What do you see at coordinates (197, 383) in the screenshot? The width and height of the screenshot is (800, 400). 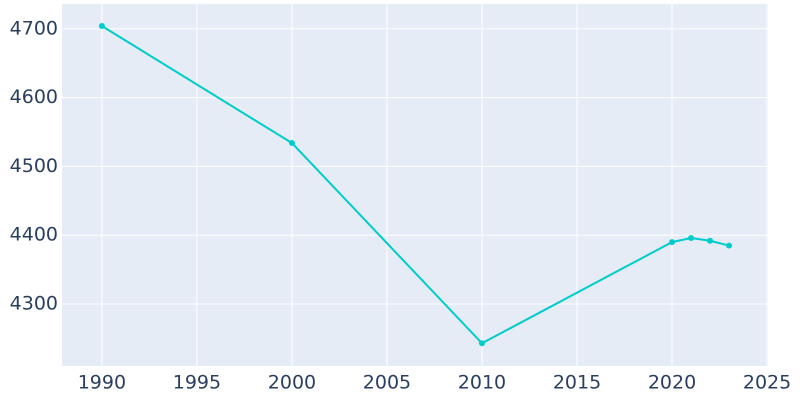 I see `x-tick-label: 1995` at bounding box center [197, 383].